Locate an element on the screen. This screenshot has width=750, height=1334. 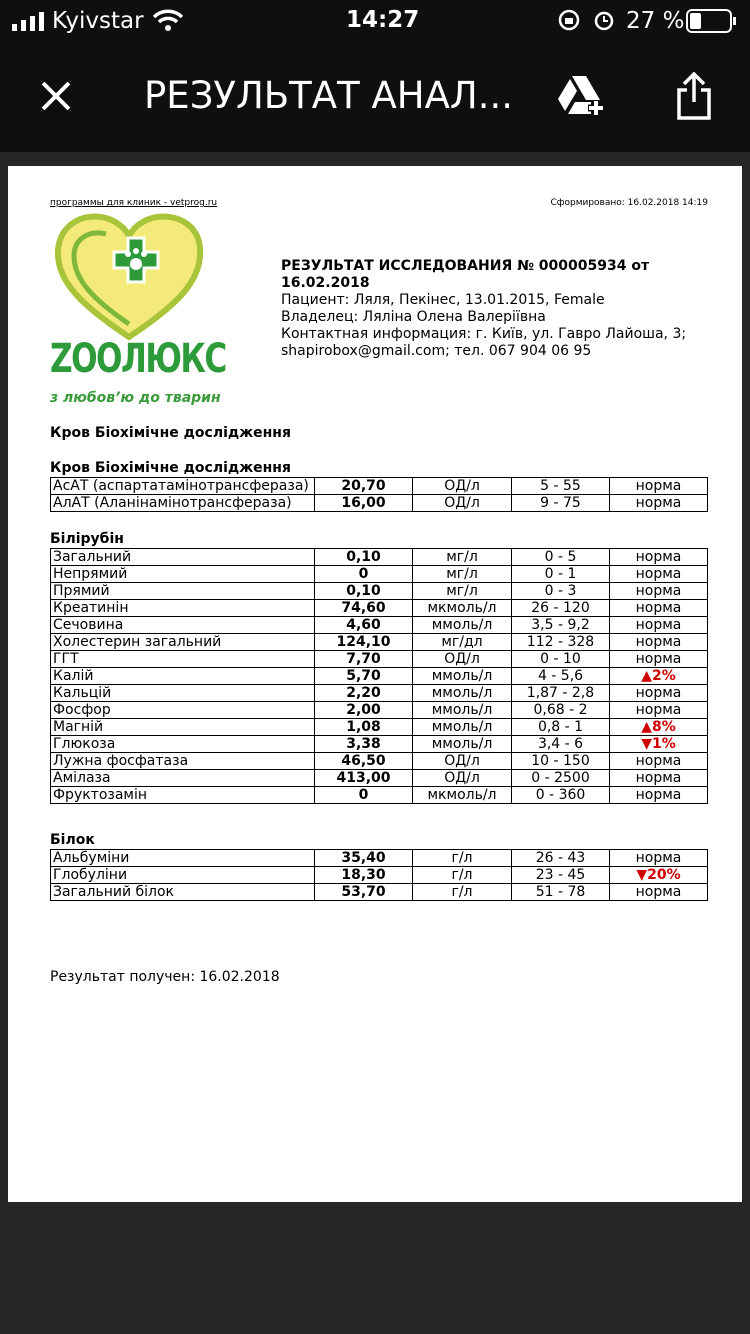
table-row: Загальний білок 53,70 г/л 51 - 78 норма is located at coordinates (379, 892).